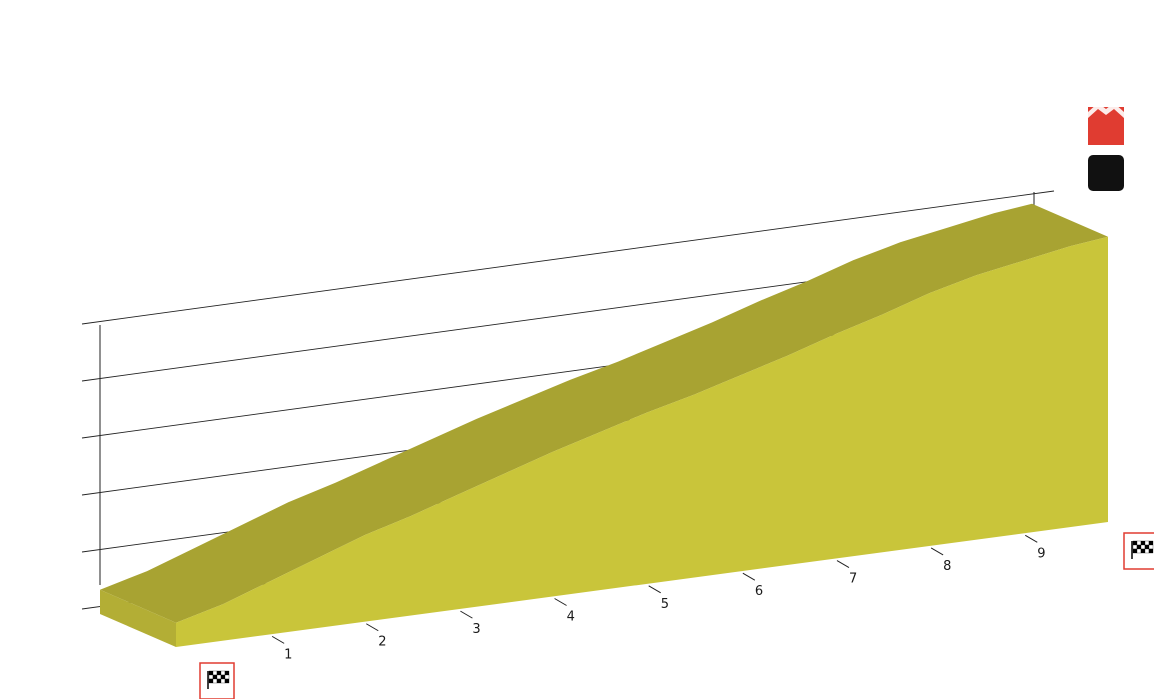 The width and height of the screenshot is (1154, 699). Describe the element at coordinates (853, 579) in the screenshot. I see `km-tick-label: 7` at that location.